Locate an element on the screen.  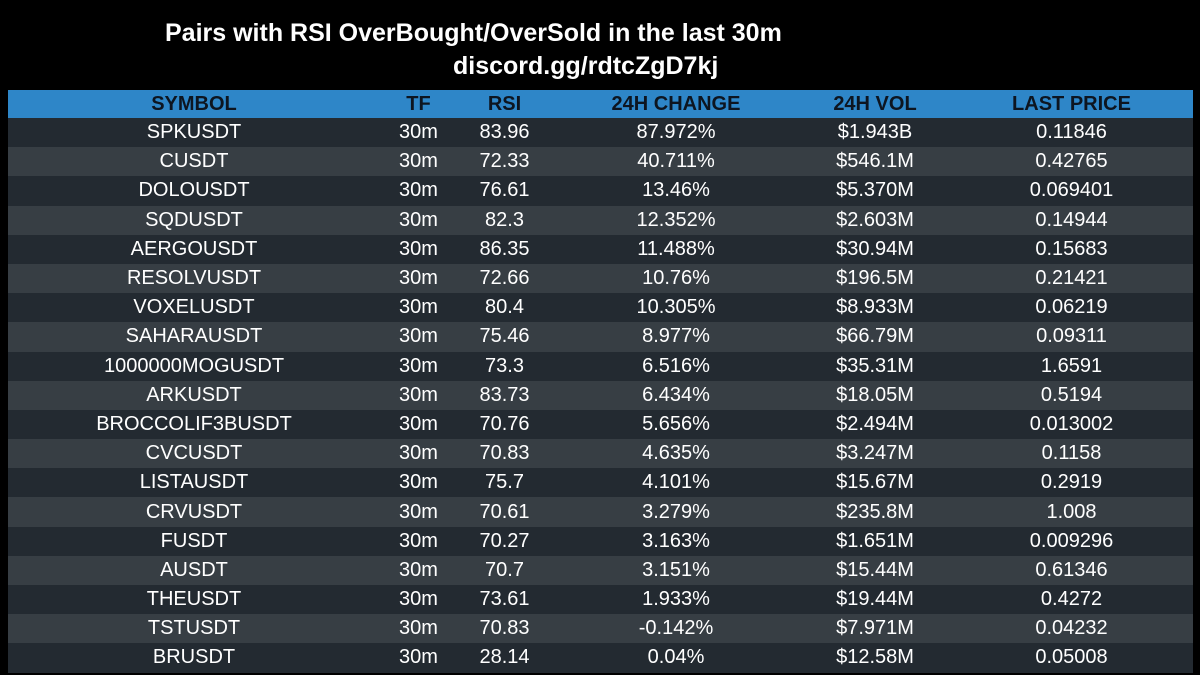
cell-24h-vol: $66.79M is located at coordinates (875, 336).